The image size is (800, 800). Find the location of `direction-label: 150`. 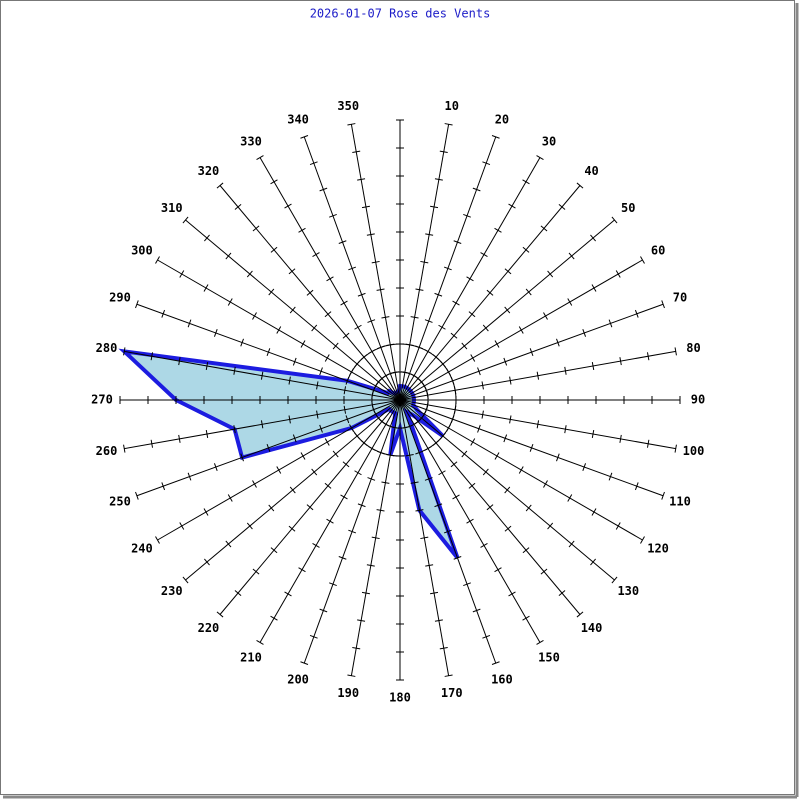

direction-label: 150 is located at coordinates (549, 658).